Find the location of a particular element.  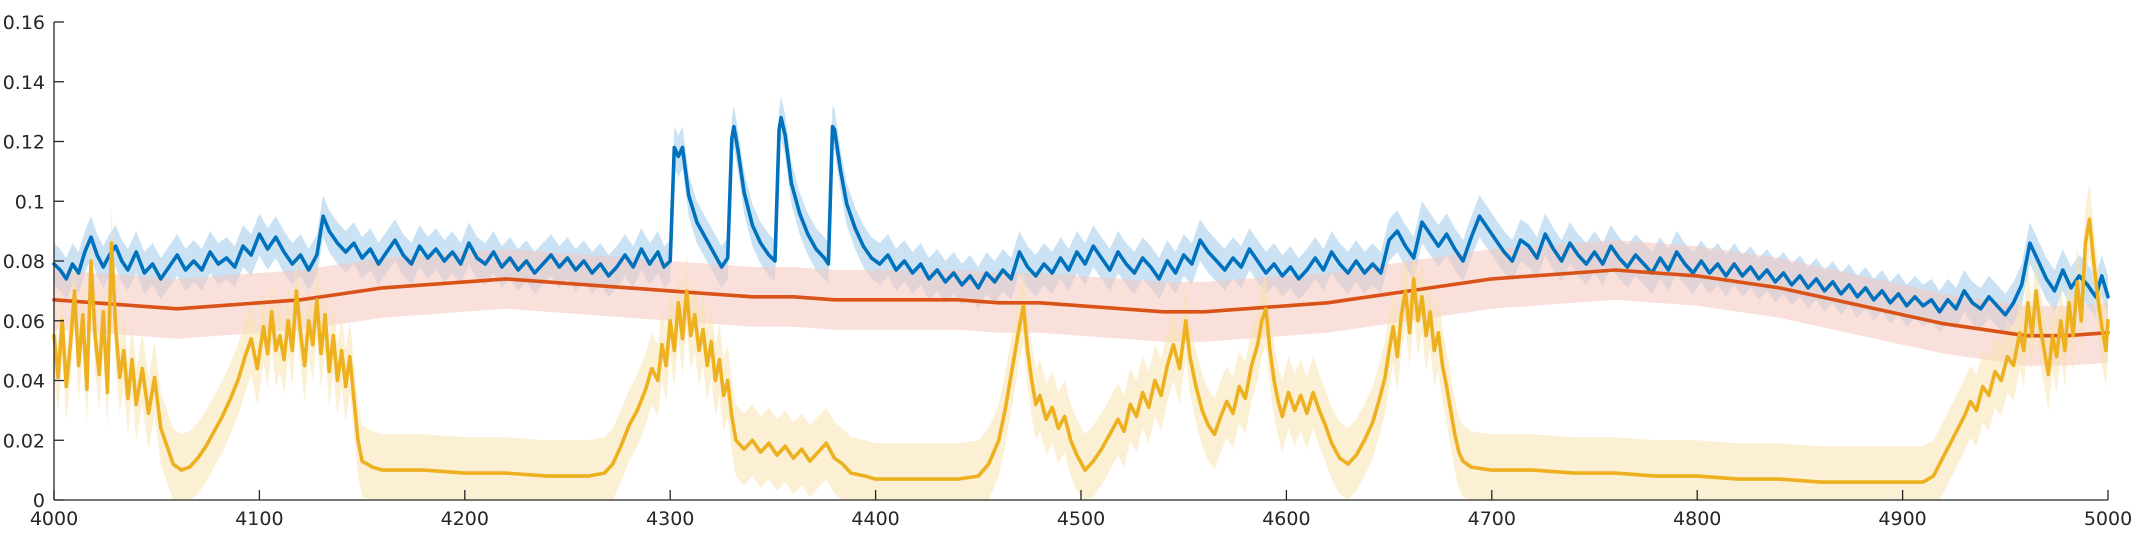

y-tick-label: 0 is located at coordinates (39, 501).